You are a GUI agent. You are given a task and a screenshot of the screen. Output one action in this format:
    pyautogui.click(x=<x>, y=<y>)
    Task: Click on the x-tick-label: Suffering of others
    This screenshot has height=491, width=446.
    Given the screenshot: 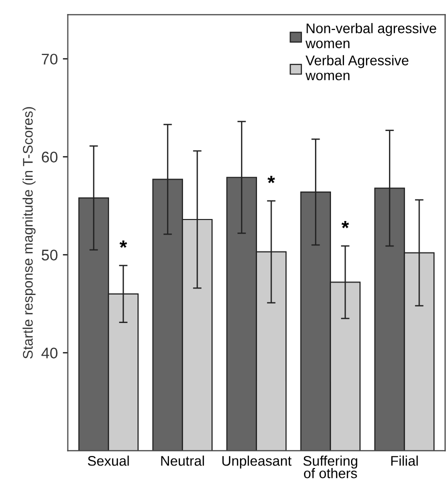 What is the action you would take?
    pyautogui.click(x=330, y=467)
    